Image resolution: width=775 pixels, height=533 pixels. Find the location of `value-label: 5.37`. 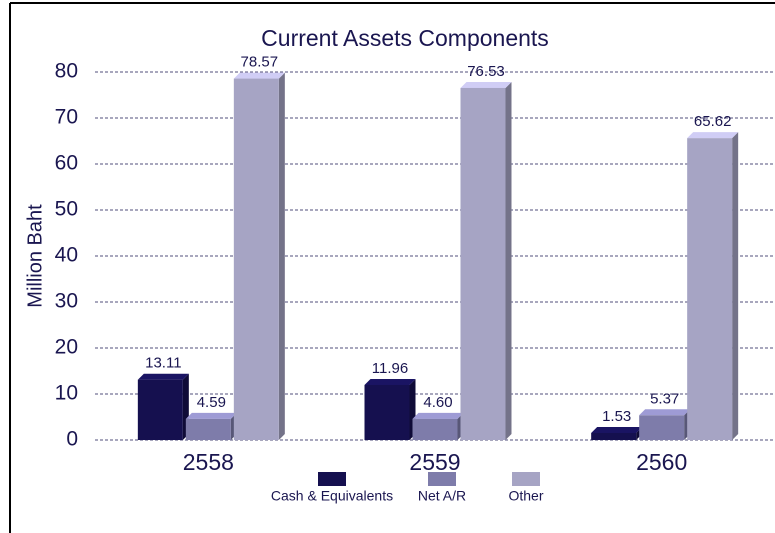

value-label: 5.37 is located at coordinates (664, 398).